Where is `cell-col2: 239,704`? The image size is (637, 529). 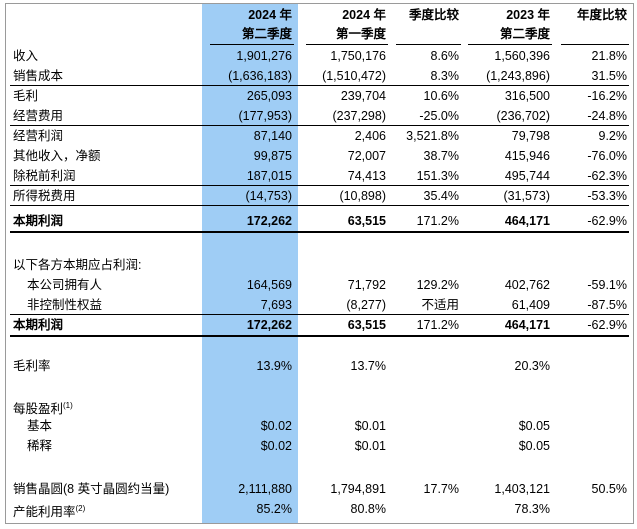
cell-col2: 239,704 is located at coordinates (363, 96).